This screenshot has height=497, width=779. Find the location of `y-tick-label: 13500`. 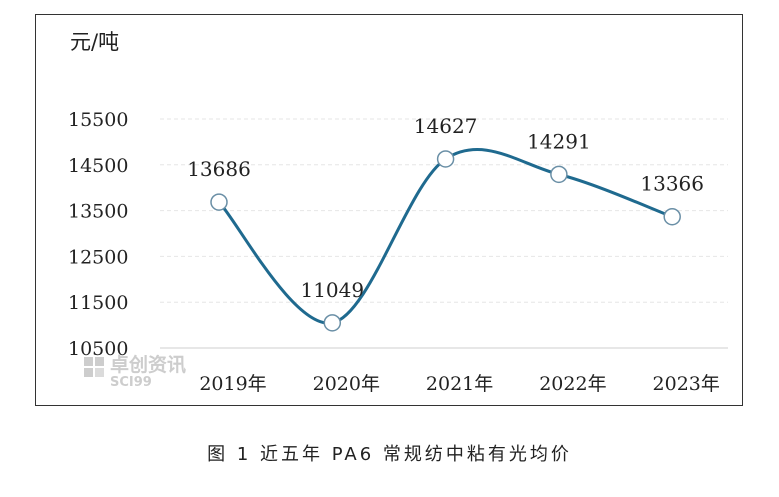

y-tick-label: 13500 is located at coordinates (98, 212).